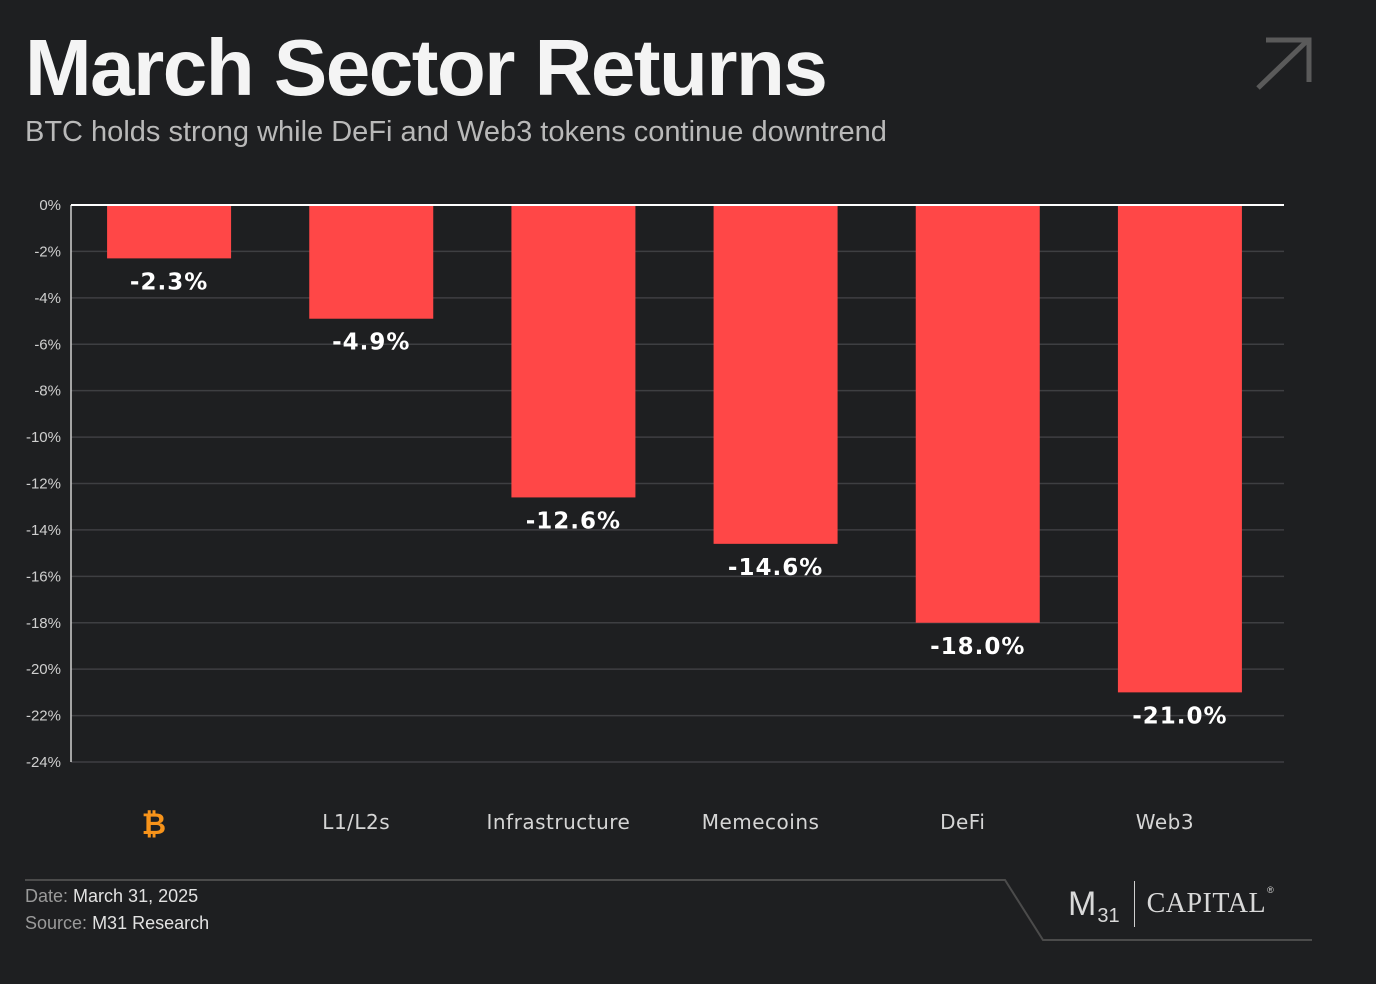  What do you see at coordinates (47, 251) in the screenshot?
I see `y-tick-label: -2%` at bounding box center [47, 251].